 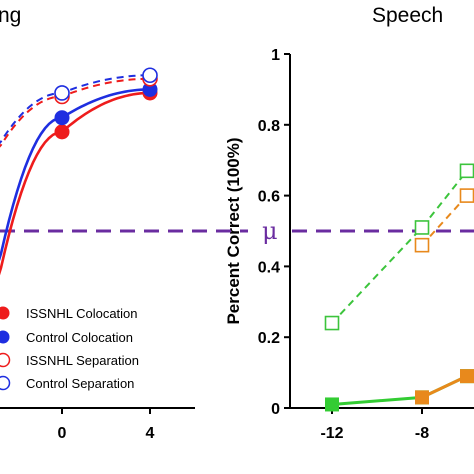 What do you see at coordinates (5, 360) in the screenshot?
I see `legend-marker-issnhl-separation` at bounding box center [5, 360].